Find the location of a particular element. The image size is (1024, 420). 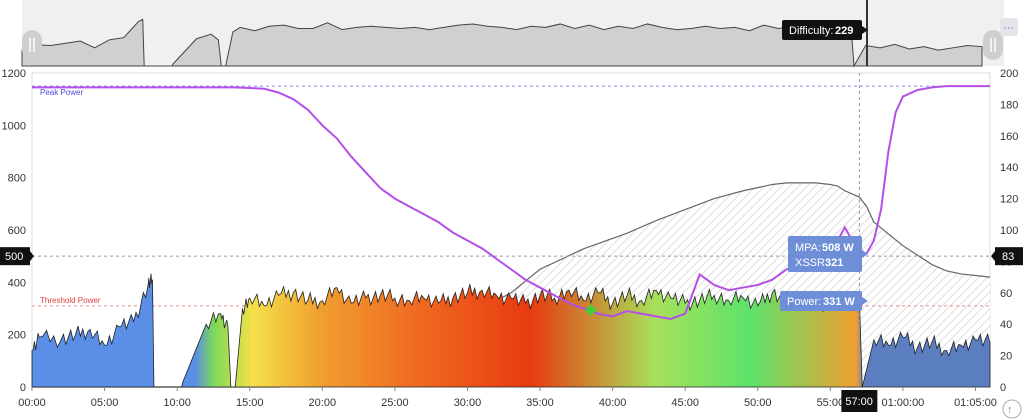

x-tick-label: 10:00 is located at coordinates (177, 403).